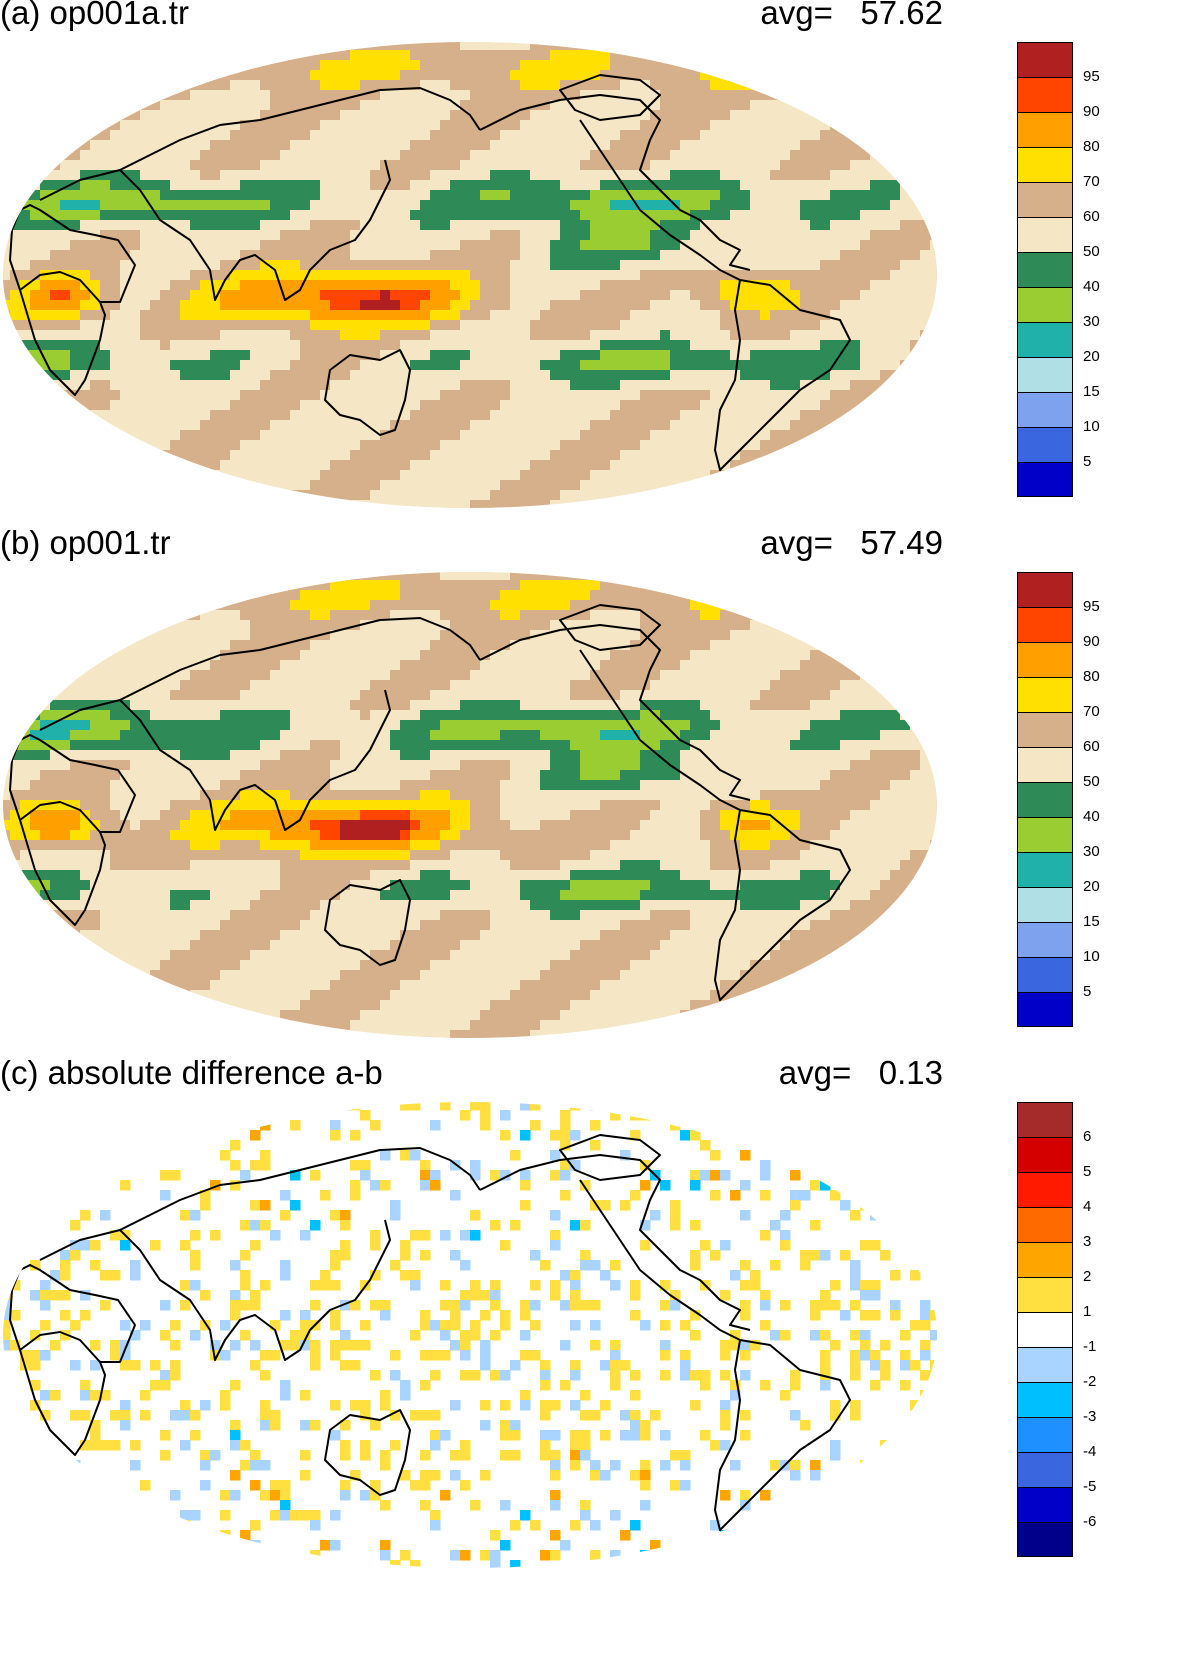 The image size is (1183, 1677). Describe the element at coordinates (1090, 1486) in the screenshot. I see `legend-tick-label: -5` at that location.